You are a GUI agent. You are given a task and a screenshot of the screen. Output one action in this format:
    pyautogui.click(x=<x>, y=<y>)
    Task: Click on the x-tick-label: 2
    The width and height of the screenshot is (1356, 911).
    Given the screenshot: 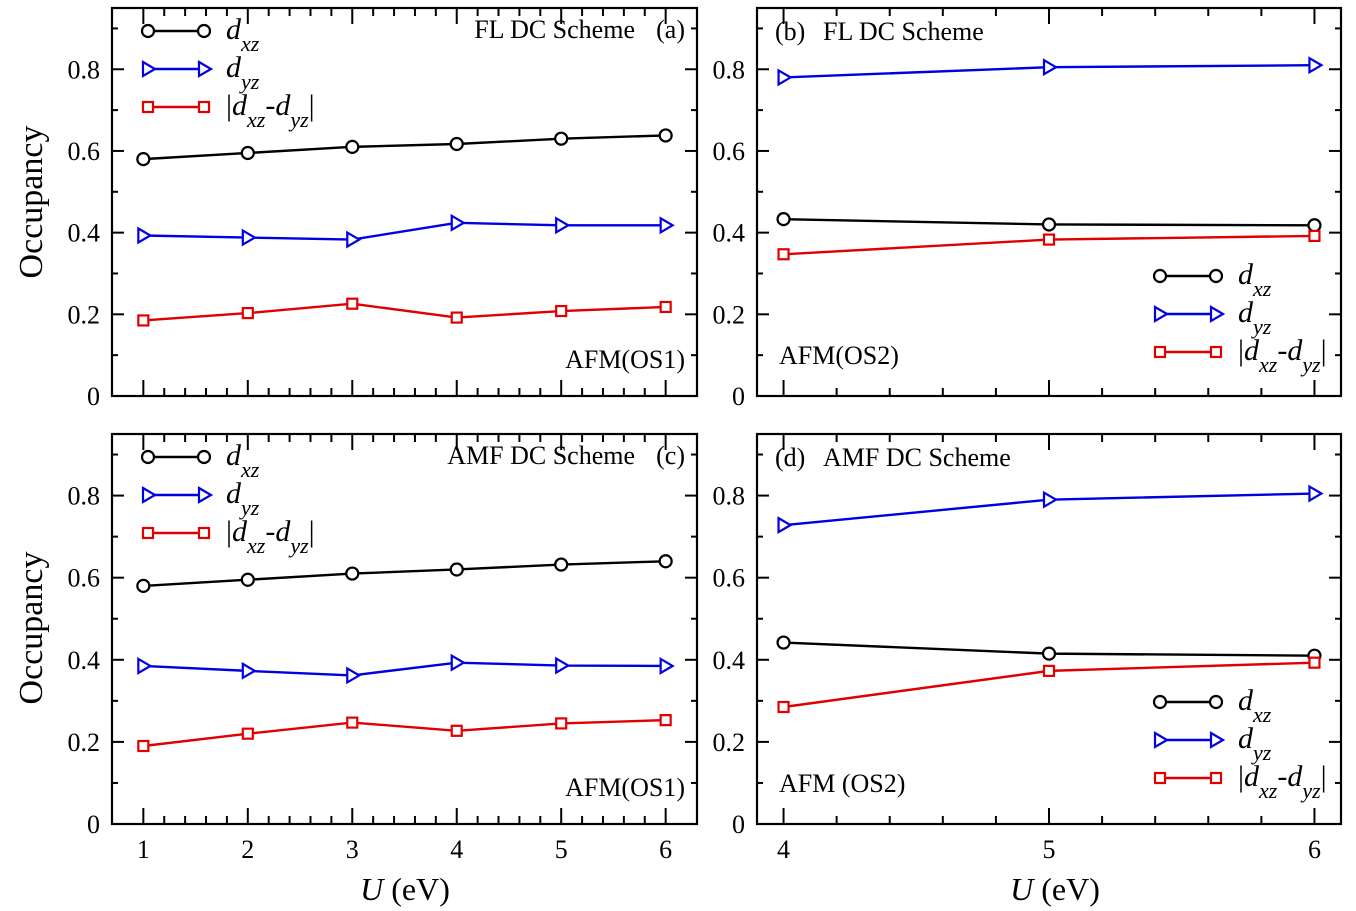 What is the action you would take?
    pyautogui.click(x=247, y=849)
    